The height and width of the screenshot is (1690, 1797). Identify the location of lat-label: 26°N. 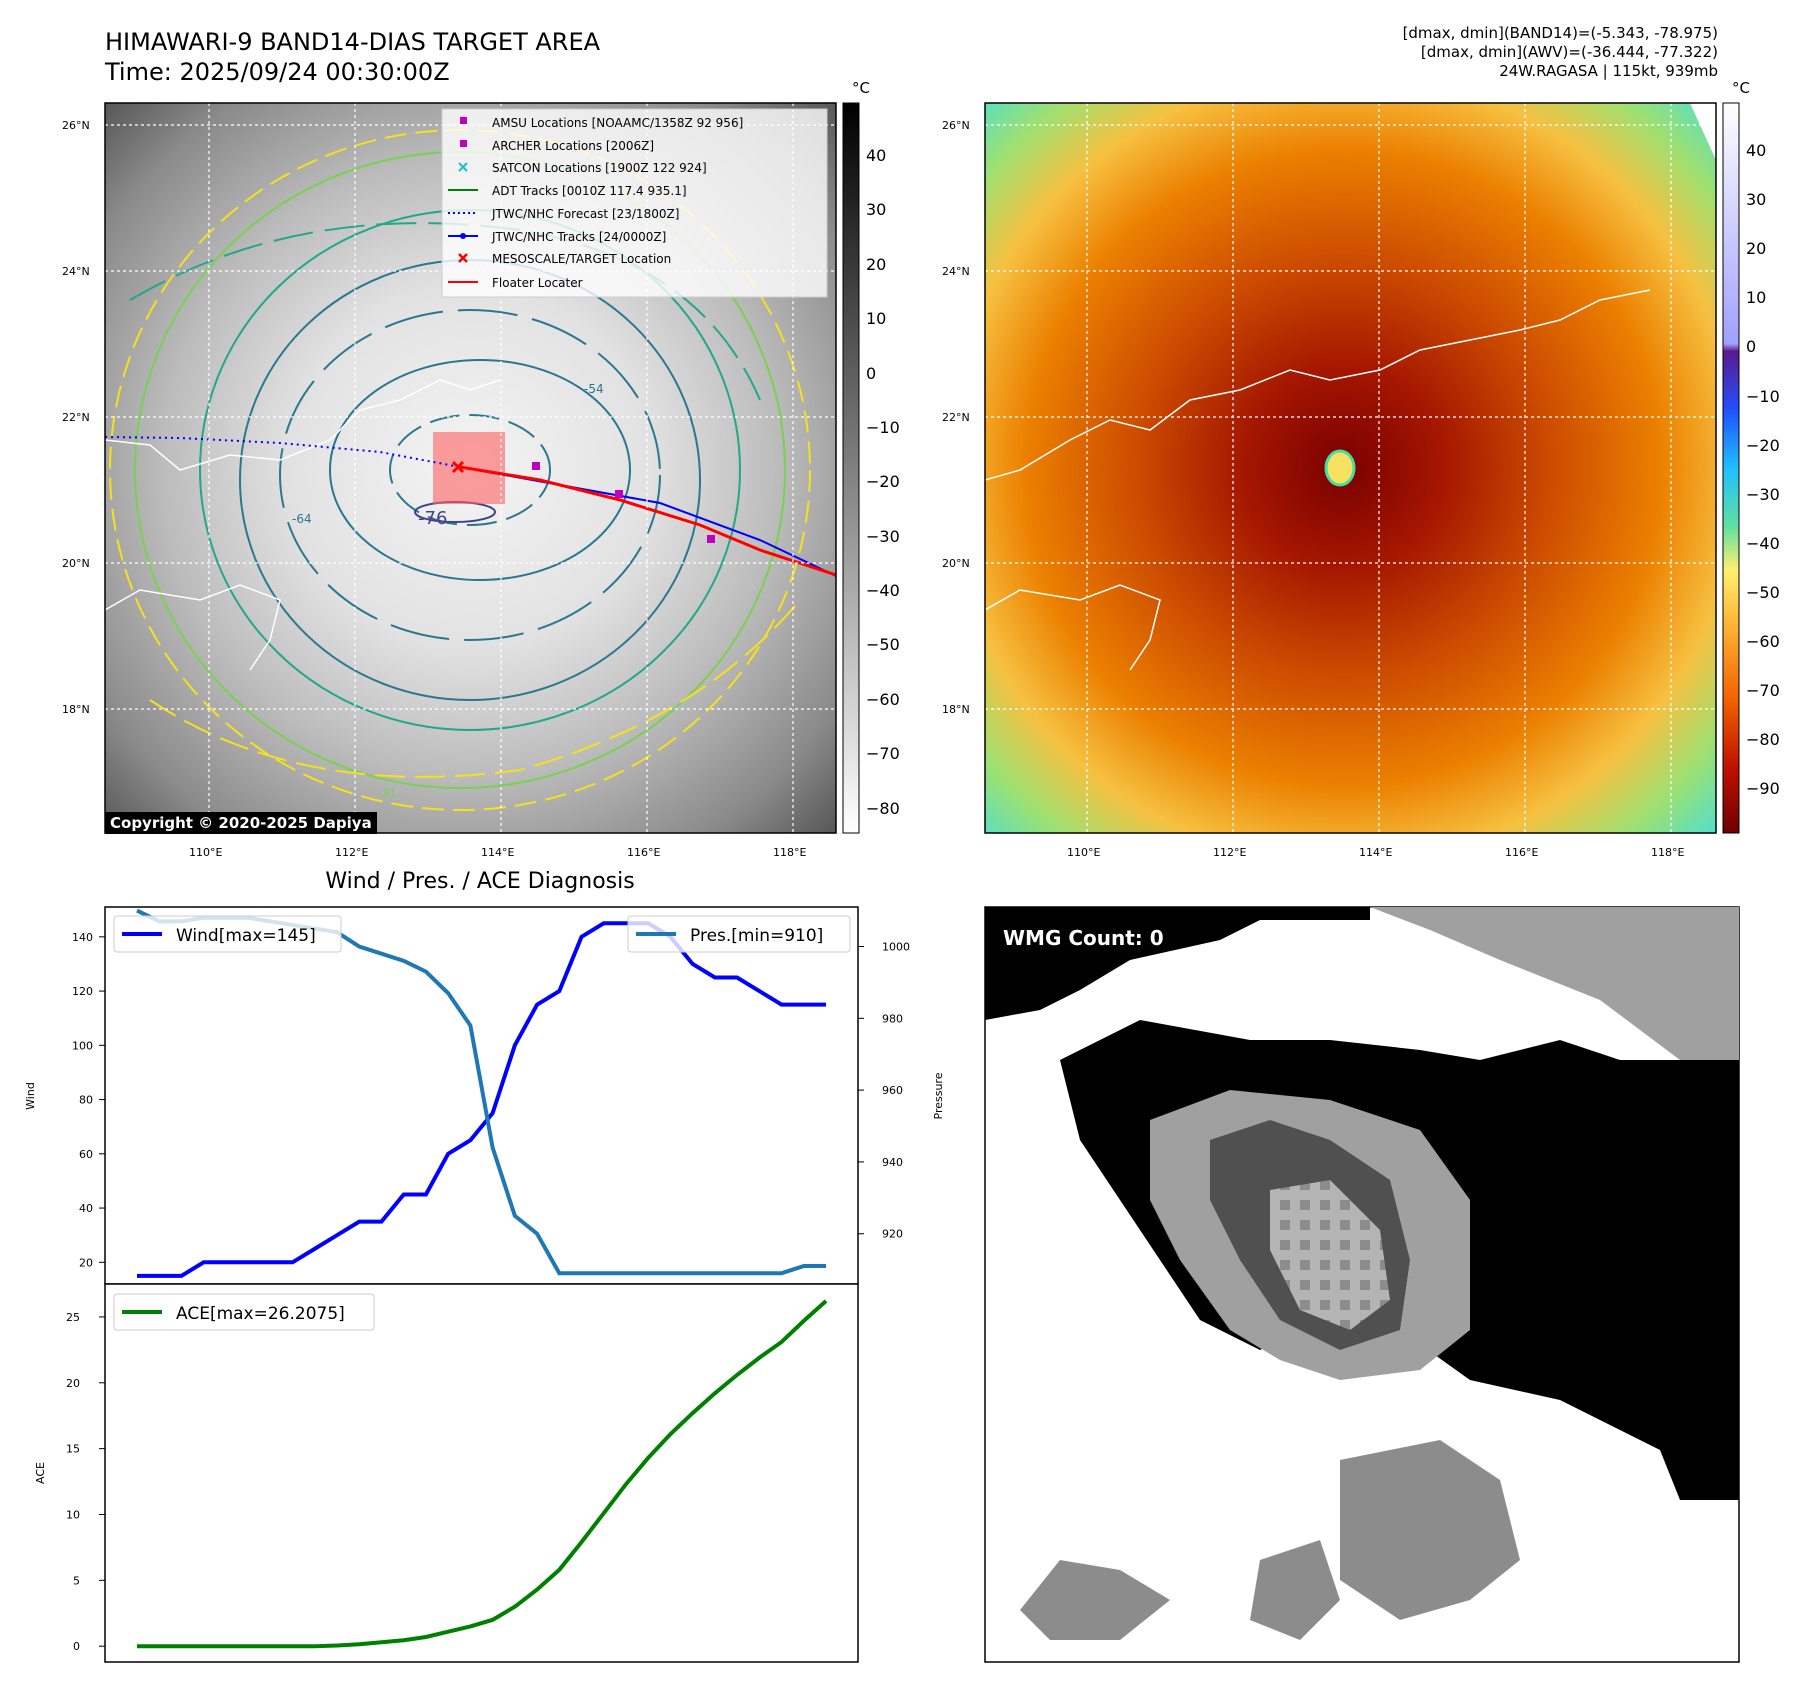
(76, 125).